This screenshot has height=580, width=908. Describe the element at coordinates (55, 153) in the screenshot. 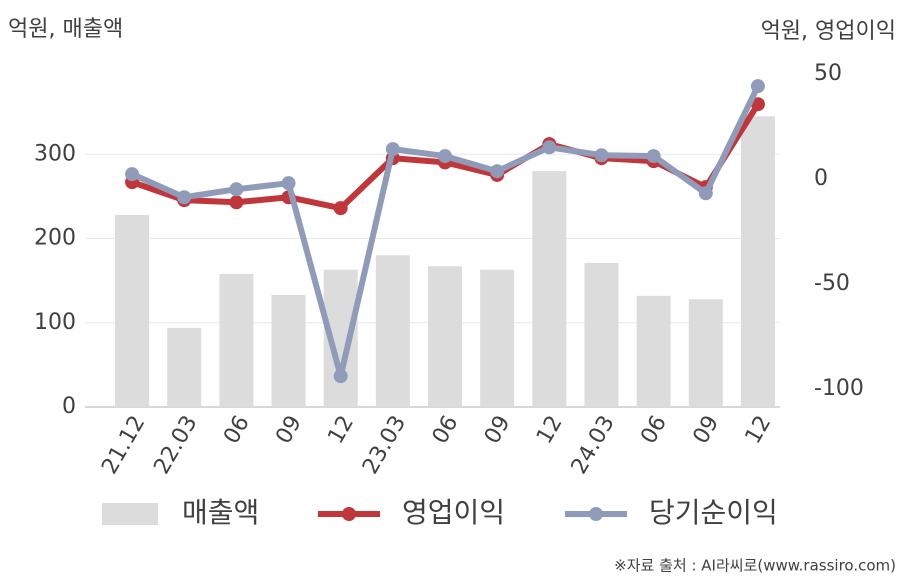

I see `y-tick-label: 300` at that location.